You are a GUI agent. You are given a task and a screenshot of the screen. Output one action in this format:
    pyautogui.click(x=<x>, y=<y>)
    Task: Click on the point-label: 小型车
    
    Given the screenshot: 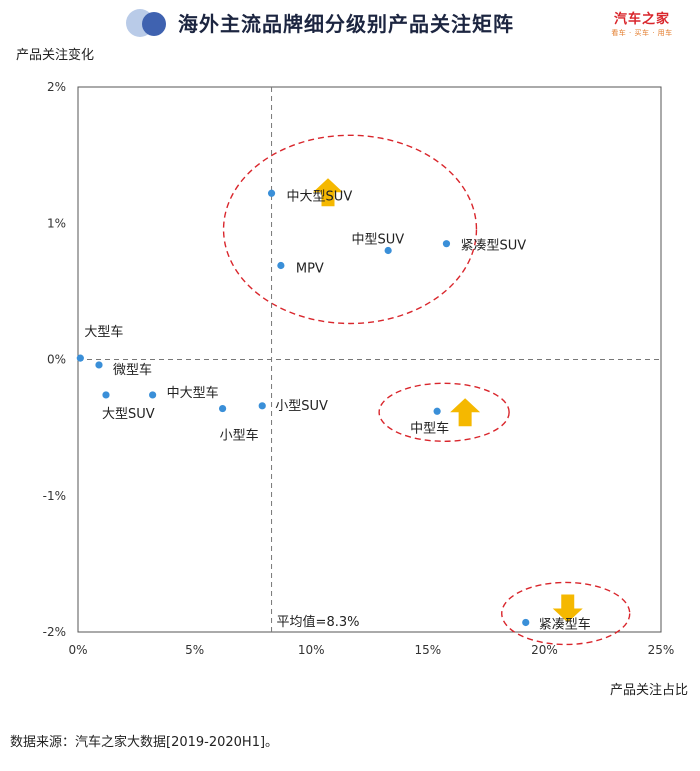 What is the action you would take?
    pyautogui.click(x=239, y=436)
    